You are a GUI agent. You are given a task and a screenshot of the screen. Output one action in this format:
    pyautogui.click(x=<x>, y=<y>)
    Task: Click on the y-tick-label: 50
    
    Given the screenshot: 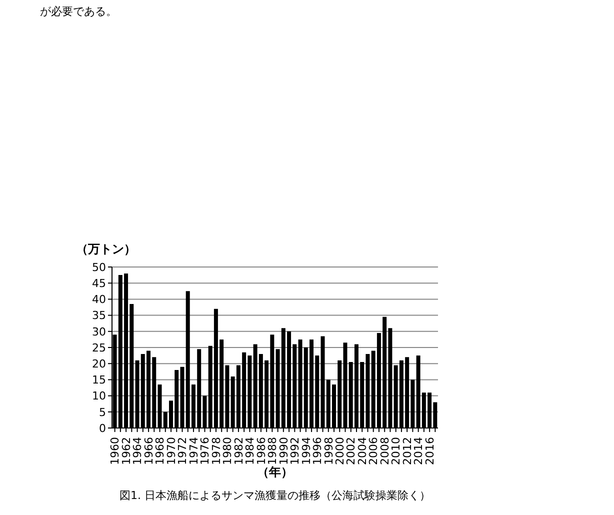 What is the action you would take?
    pyautogui.click(x=99, y=267)
    